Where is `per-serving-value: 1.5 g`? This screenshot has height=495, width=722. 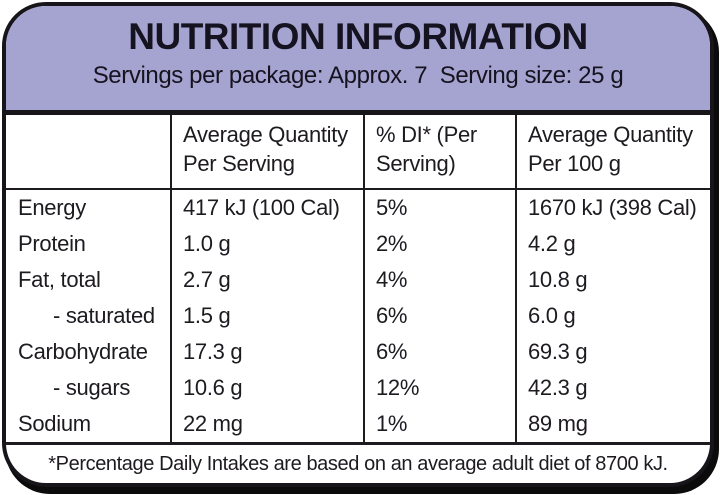 per-serving-value: 1.5 g is located at coordinates (268, 316).